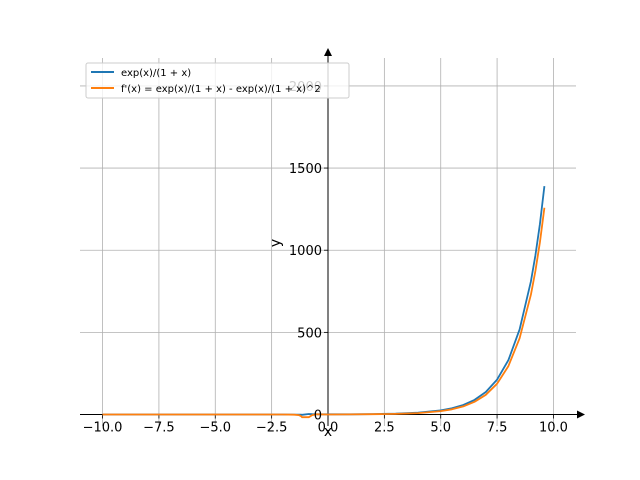 The height and width of the screenshot is (480, 640). I want to click on x-tick-label: −7.5, so click(159, 428).